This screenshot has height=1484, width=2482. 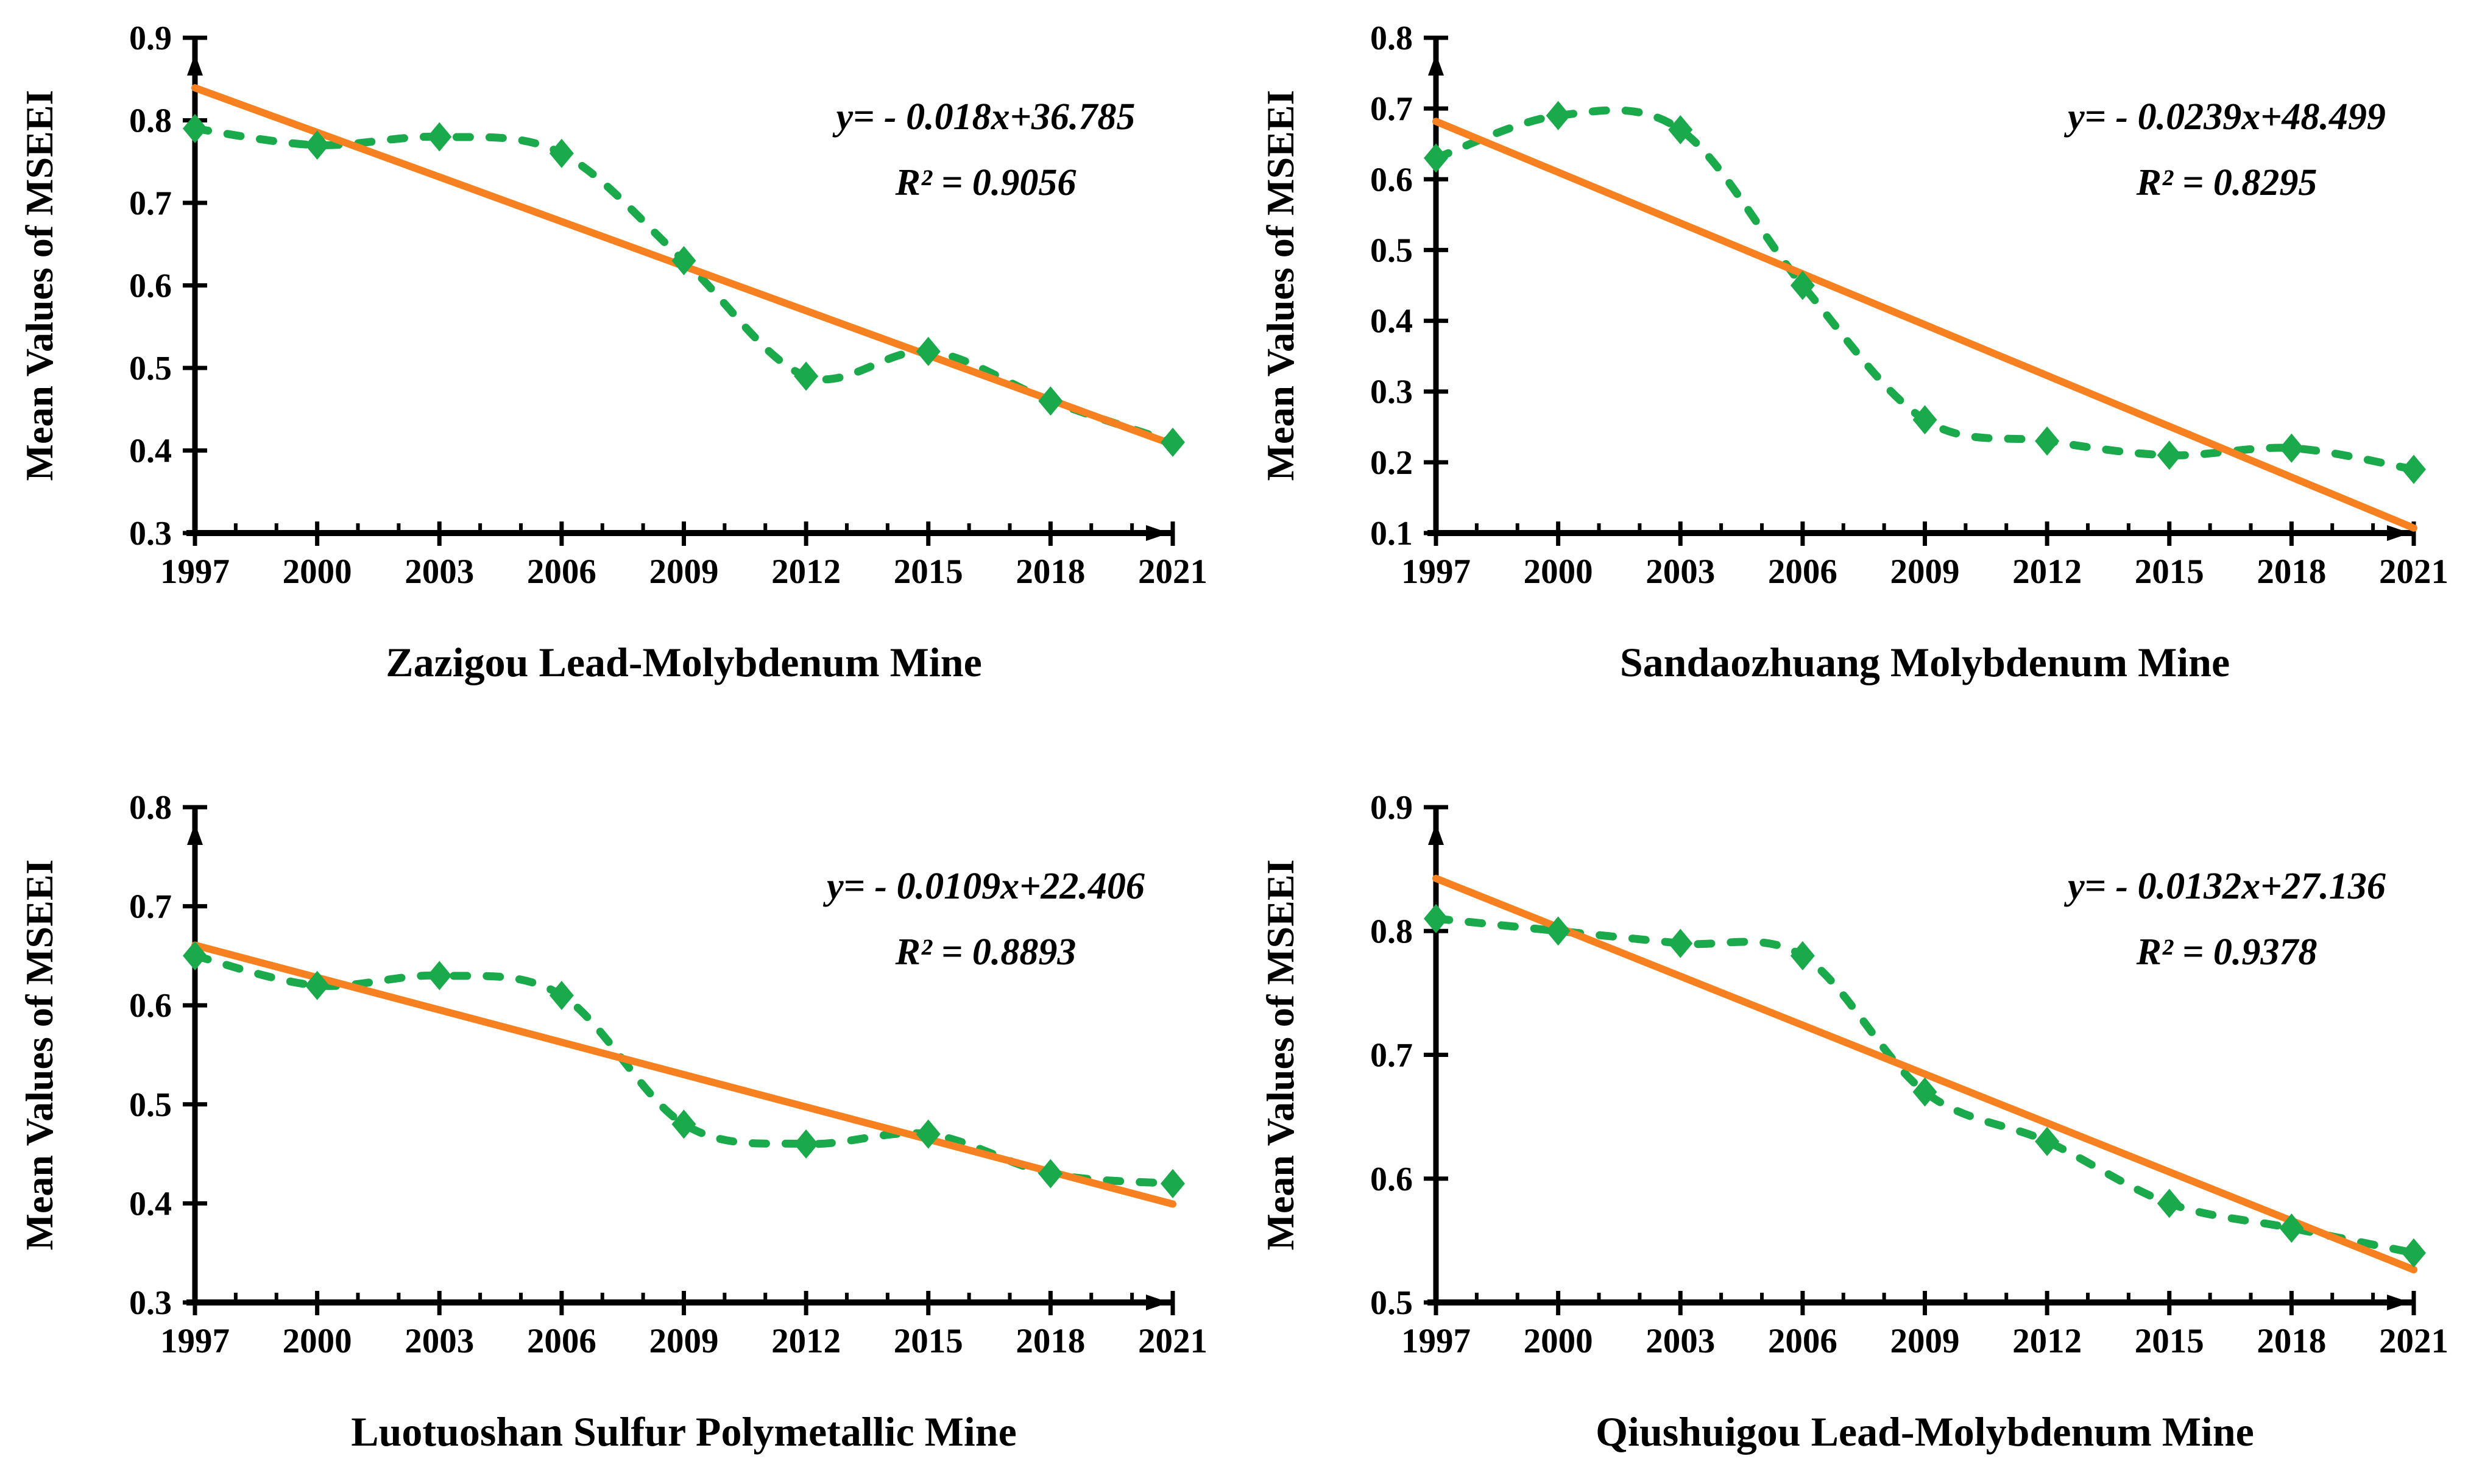 I want to click on chart-title: Luotuoshan Sulfur Polymetallic Mine, so click(x=684, y=1432).